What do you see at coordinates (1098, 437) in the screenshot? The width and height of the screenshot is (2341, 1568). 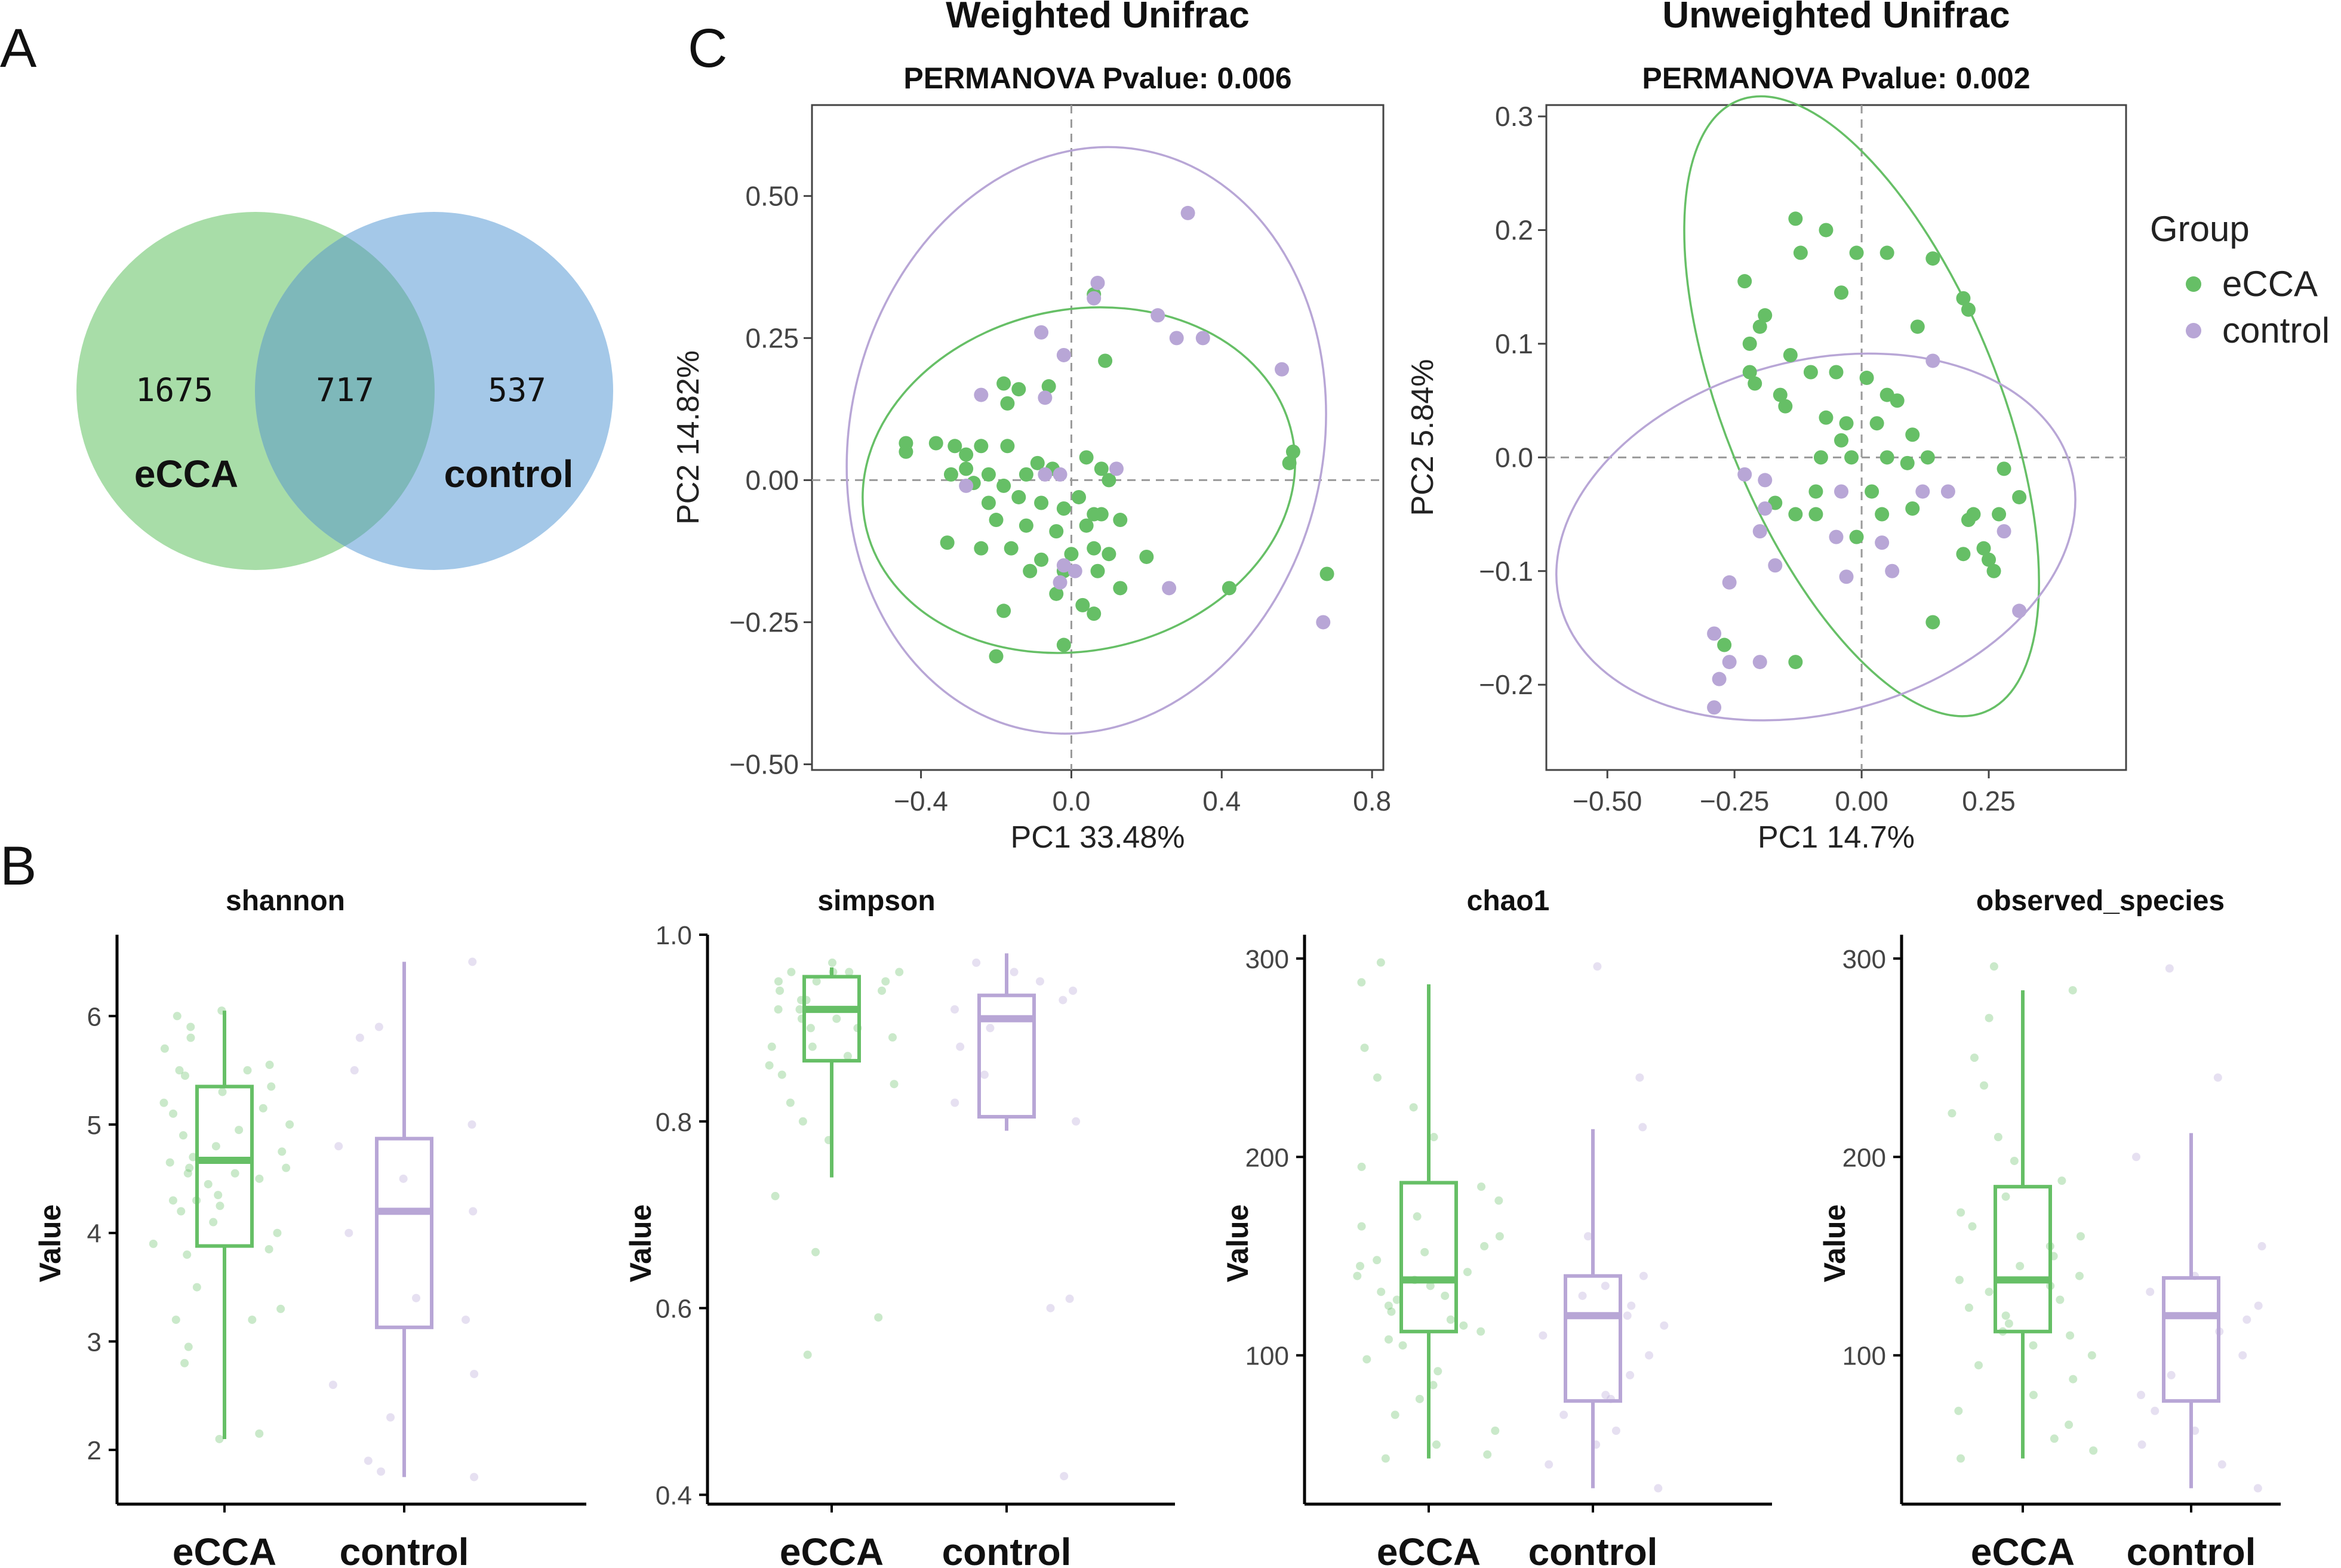 I see `plot-frame` at bounding box center [1098, 437].